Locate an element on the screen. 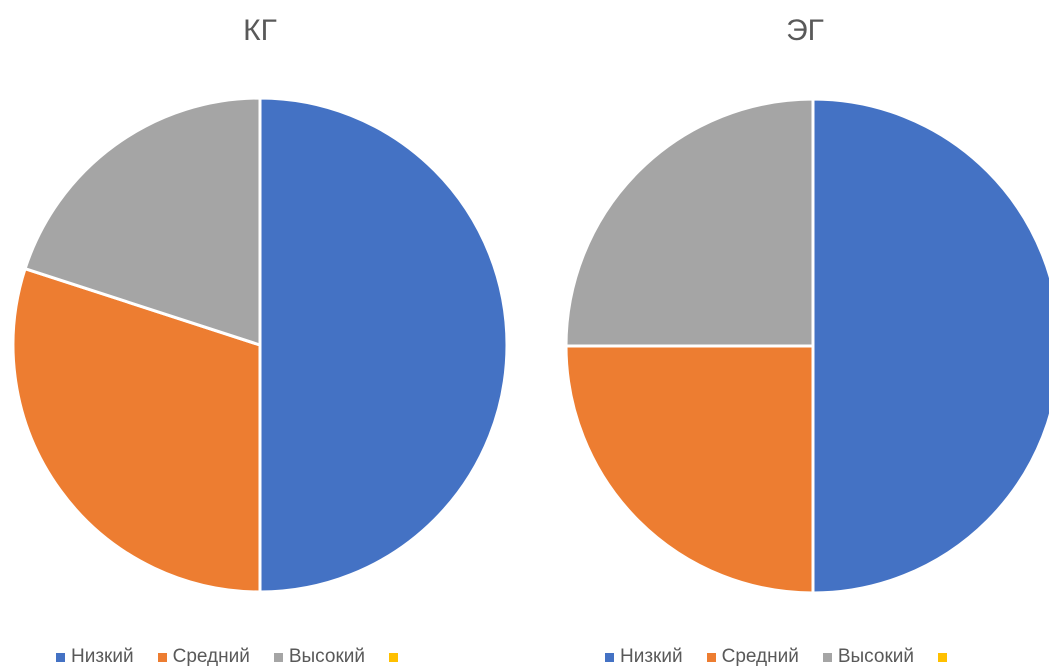  chart-title: ЭГ is located at coordinates (805, 30).